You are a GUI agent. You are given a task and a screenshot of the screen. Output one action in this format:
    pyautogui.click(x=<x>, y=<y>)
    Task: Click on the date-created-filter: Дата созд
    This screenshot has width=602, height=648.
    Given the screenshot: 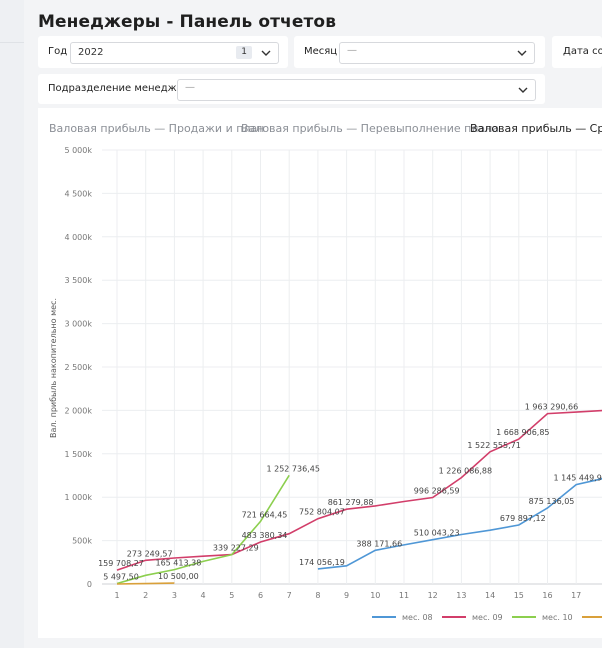 What is the action you would take?
    pyautogui.click(x=577, y=52)
    